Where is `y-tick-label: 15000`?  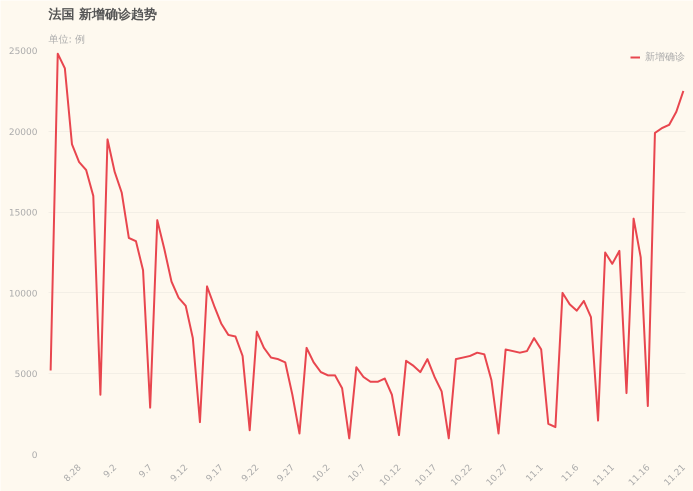 y-tick-label: 15000 is located at coordinates (23, 213).